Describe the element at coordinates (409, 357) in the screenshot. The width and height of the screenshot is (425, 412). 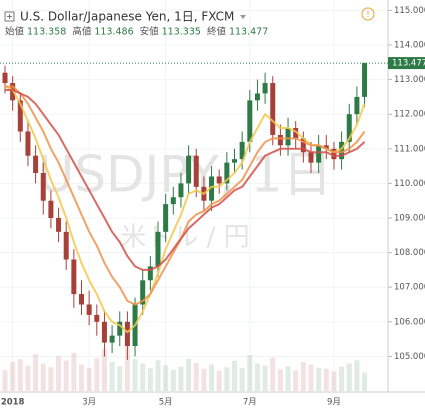
I see `y-tick-label: 105.000` at that location.